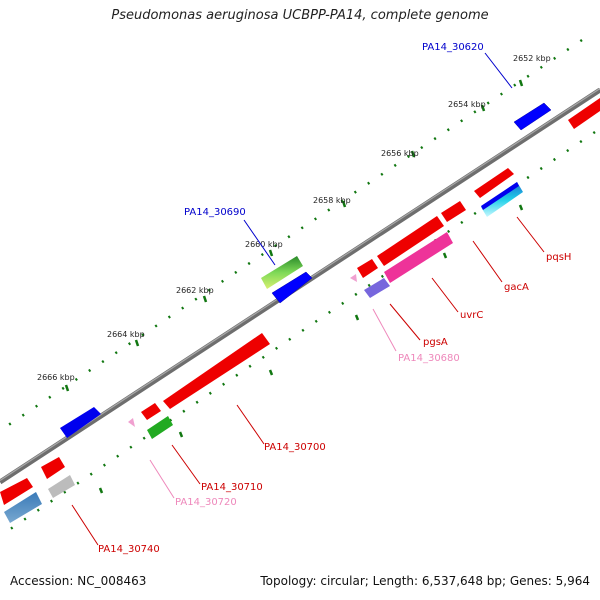  Describe the element at coordinates (232, 487) in the screenshot. I see `gene-label-PA14_30710: PA14_30710` at that location.